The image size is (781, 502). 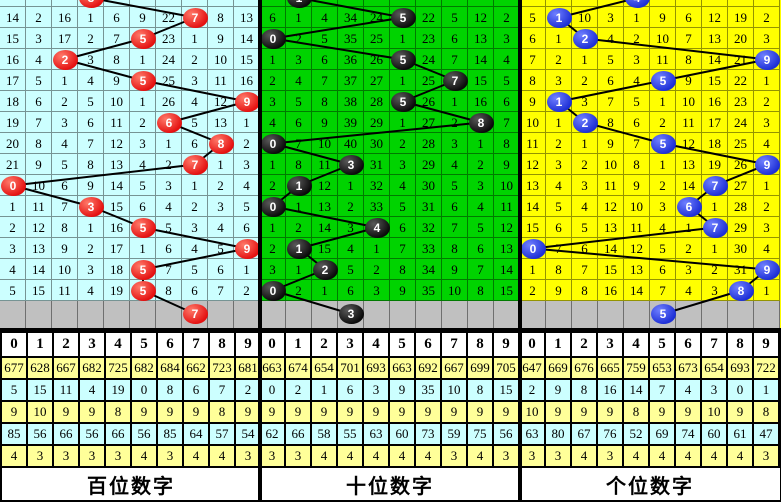 What do you see at coordinates (429, 17) in the screenshot?
I see `miss-count-cell: 22` at bounding box center [429, 17].